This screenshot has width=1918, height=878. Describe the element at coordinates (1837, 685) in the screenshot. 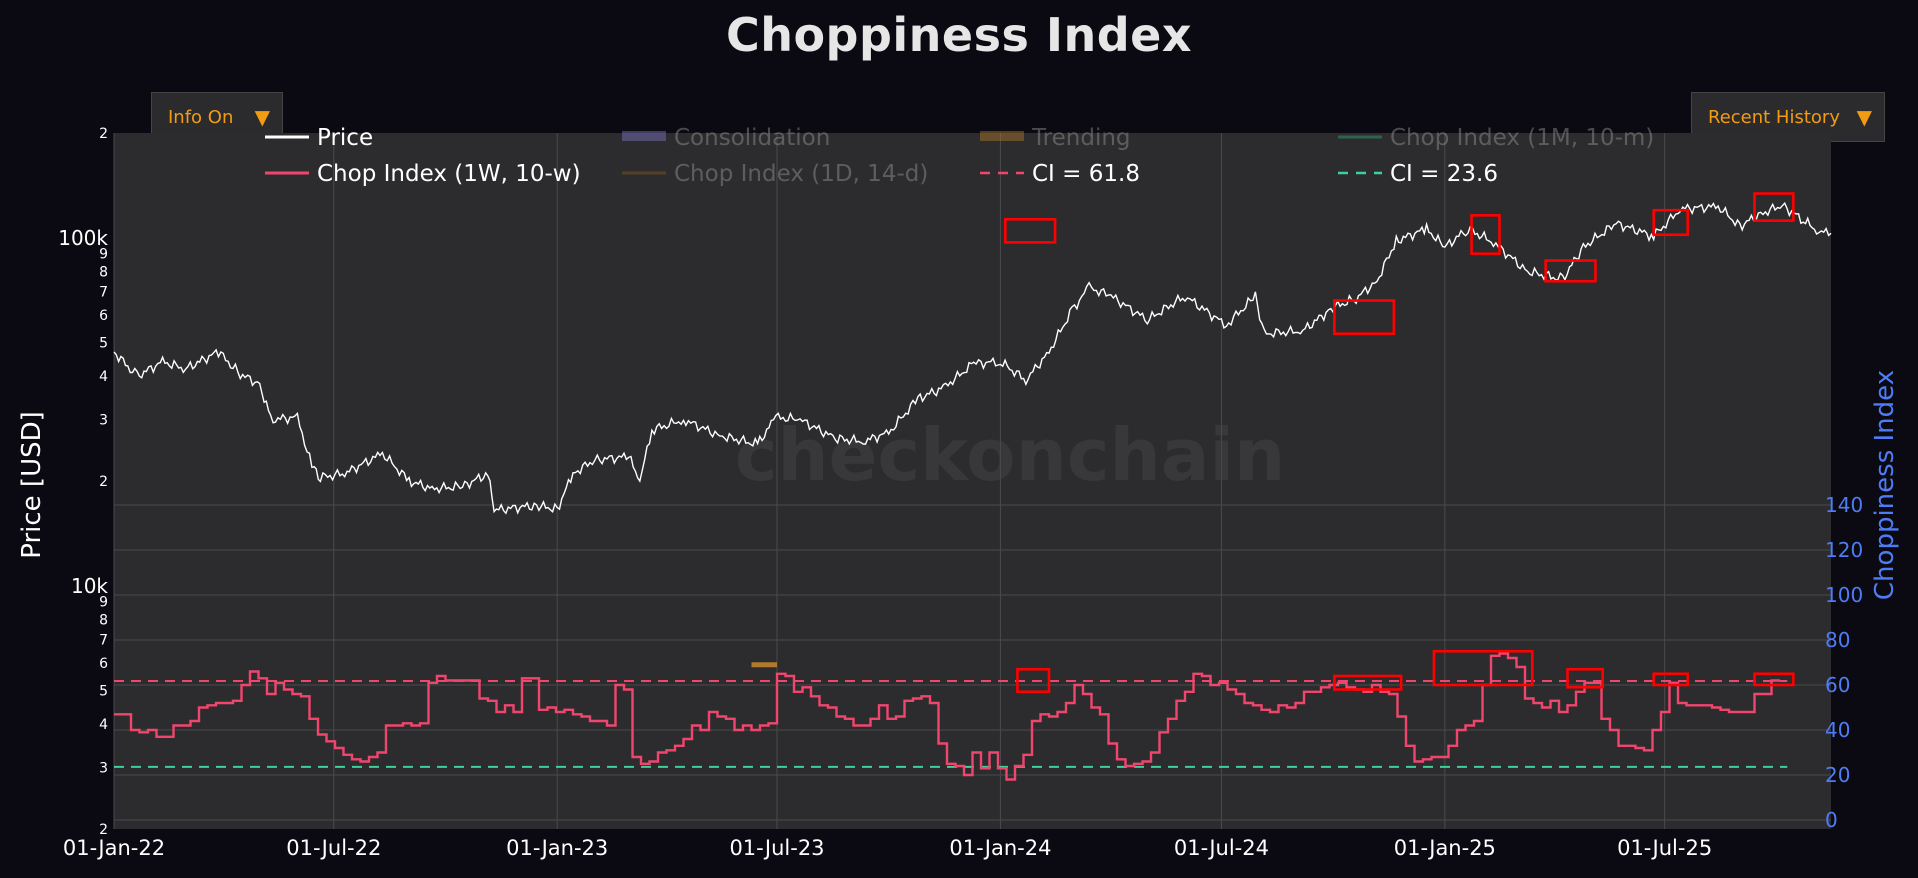

I see `y-right-tick-label: 60` at that location.